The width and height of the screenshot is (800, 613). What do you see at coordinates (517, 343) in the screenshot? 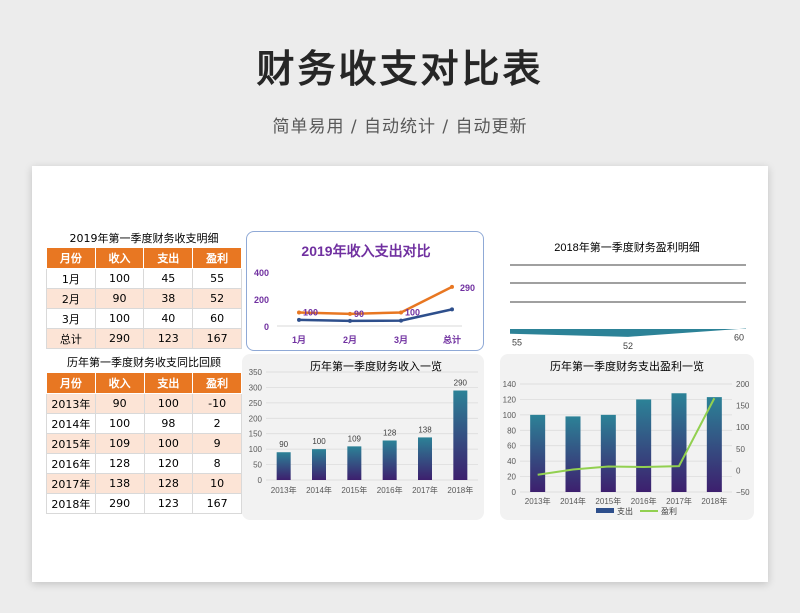
I see `data-label: 55` at bounding box center [517, 343].